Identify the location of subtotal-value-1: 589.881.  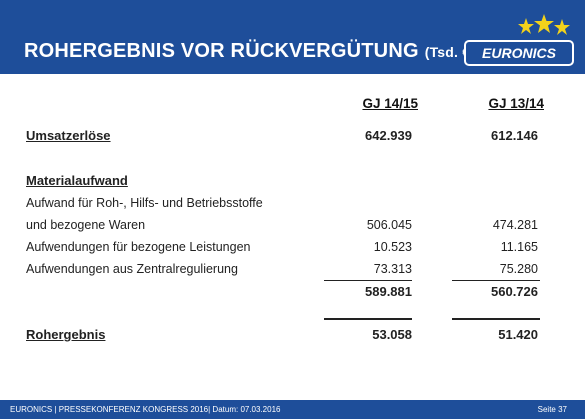
(388, 291).